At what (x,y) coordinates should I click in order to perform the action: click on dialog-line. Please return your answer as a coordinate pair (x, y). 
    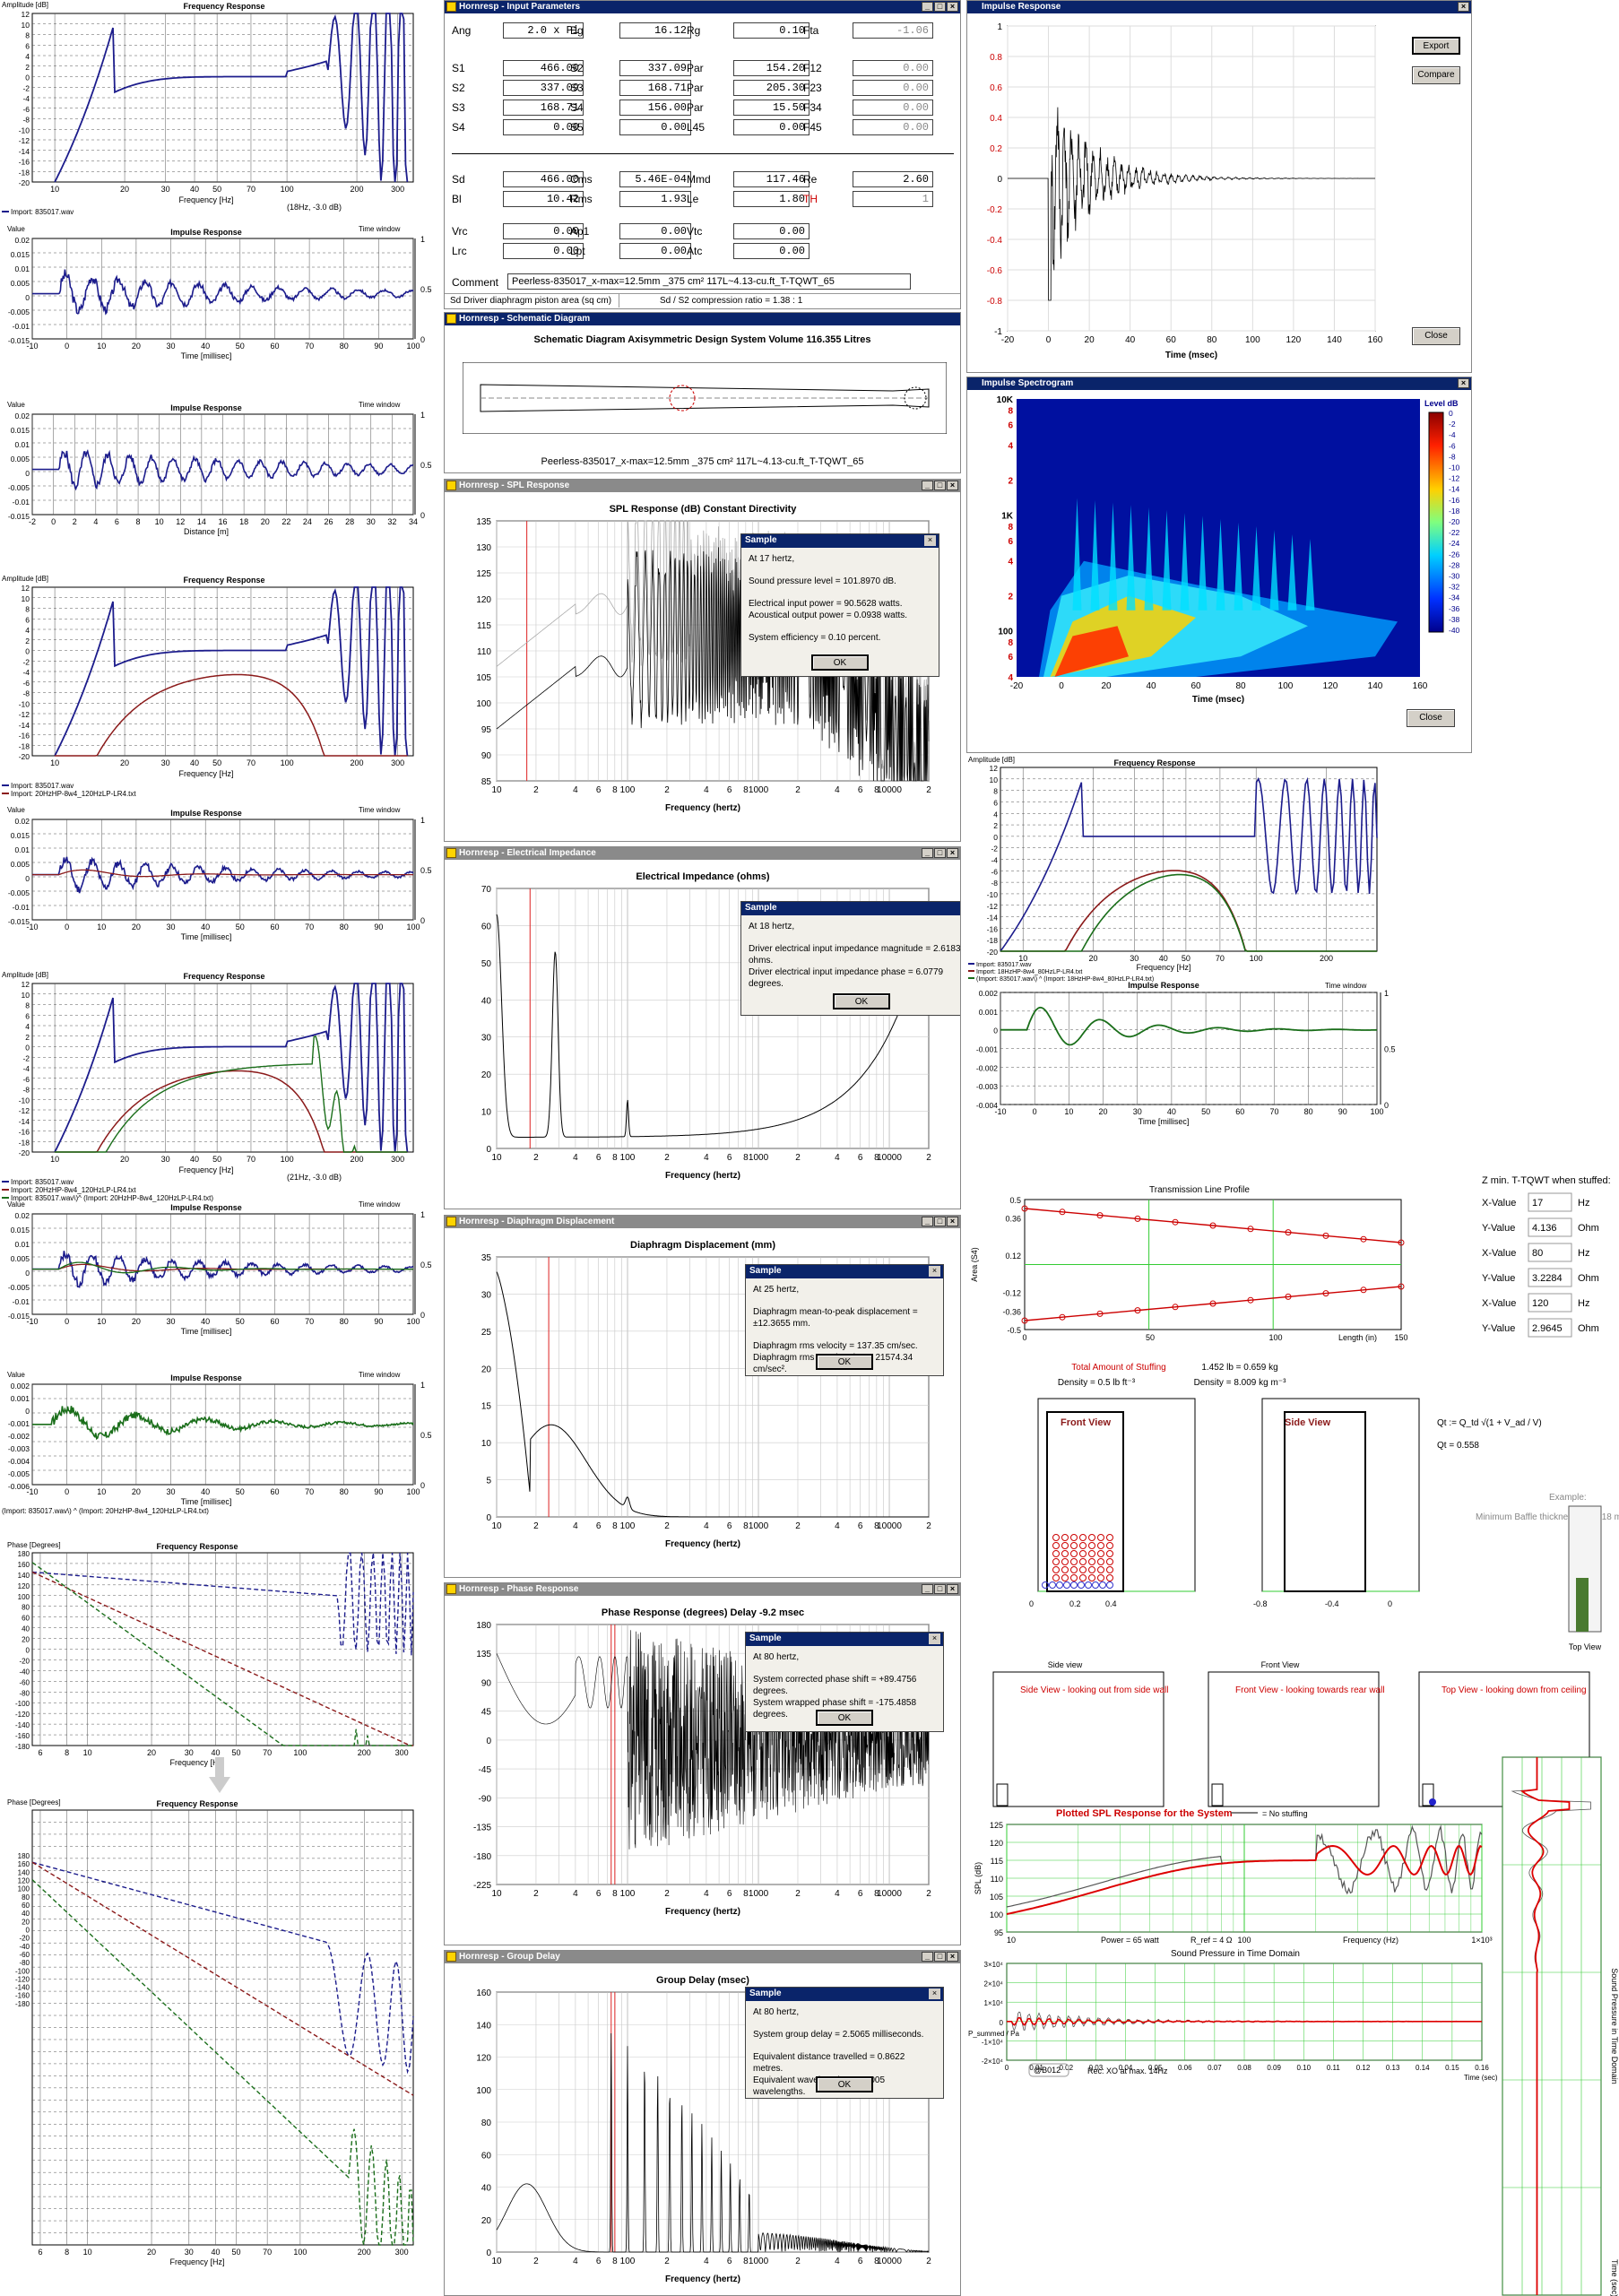
    Looking at the image, I should click on (844, 1668).